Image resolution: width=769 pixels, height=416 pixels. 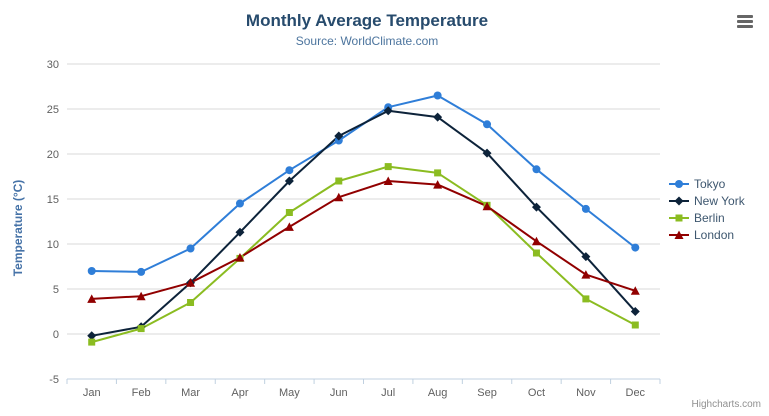 I want to click on legend-item-label: London, so click(x=714, y=235).